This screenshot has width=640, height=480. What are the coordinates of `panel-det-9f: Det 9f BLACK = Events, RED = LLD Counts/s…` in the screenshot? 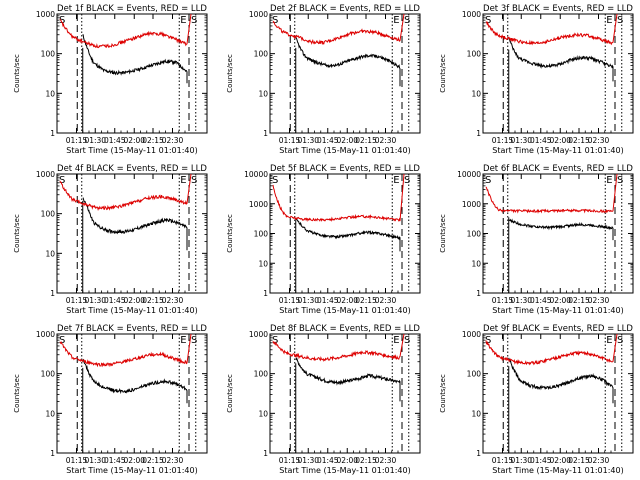 It's located at (536, 399).